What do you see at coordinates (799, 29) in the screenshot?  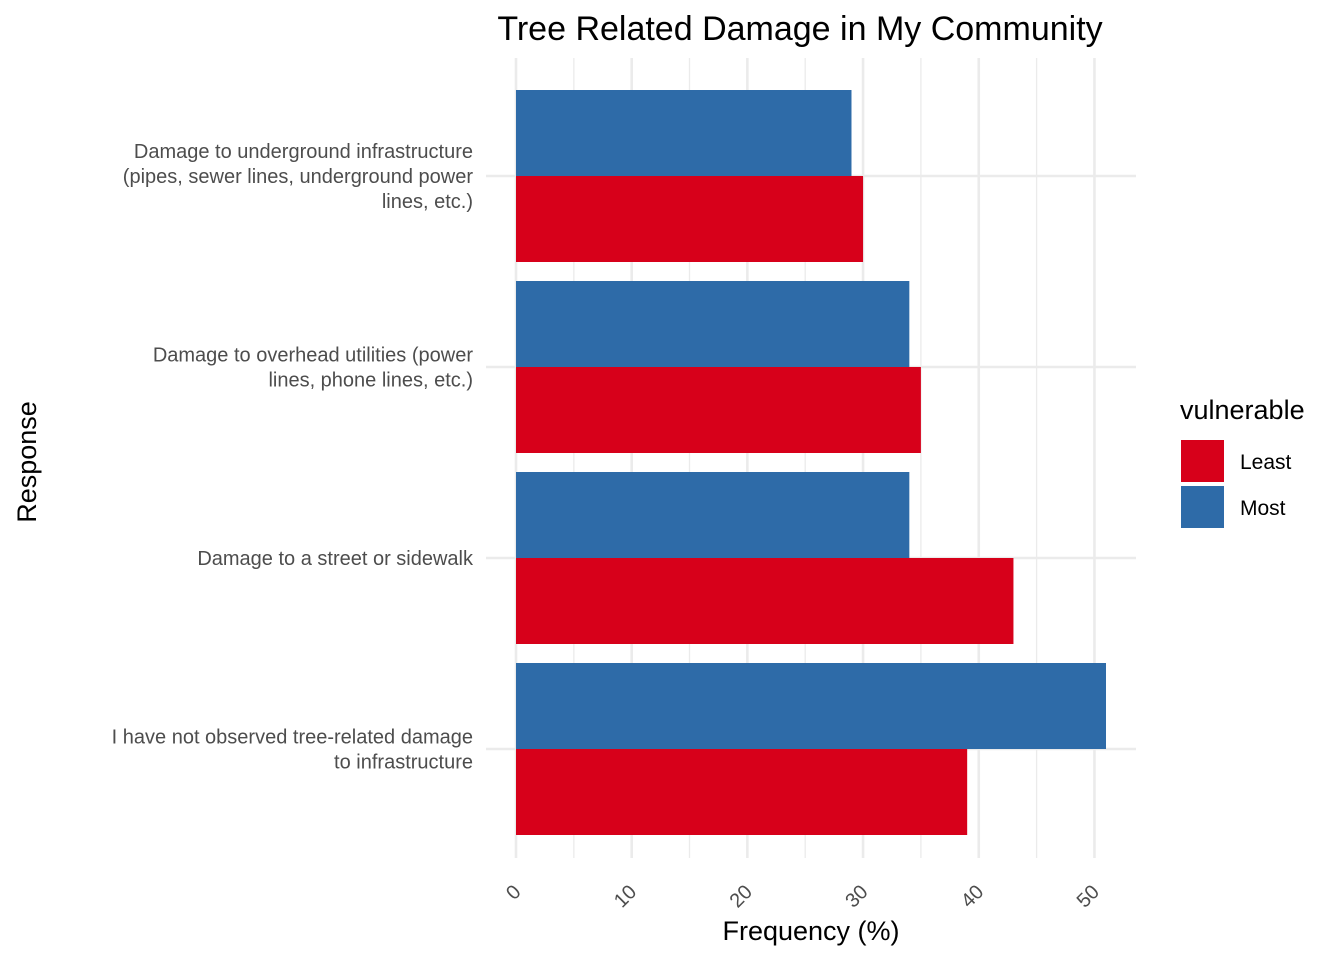 I see `chart-title: Tree Related Damage in My Community` at bounding box center [799, 29].